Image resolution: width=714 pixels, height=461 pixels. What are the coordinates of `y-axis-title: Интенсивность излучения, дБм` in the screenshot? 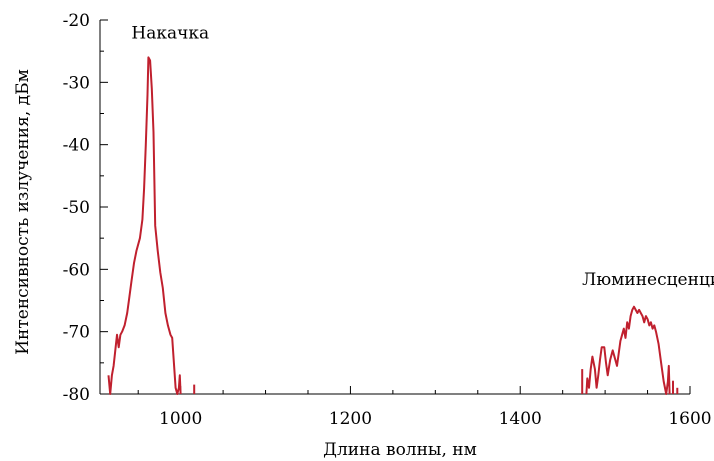 It's located at (23, 212).